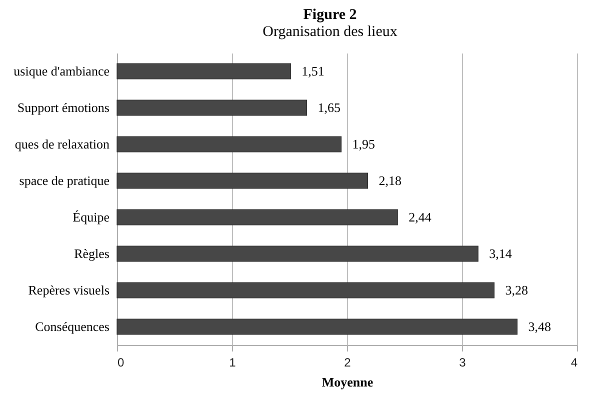  Describe the element at coordinates (462, 363) in the screenshot. I see `x-tick-label: 3` at that location.